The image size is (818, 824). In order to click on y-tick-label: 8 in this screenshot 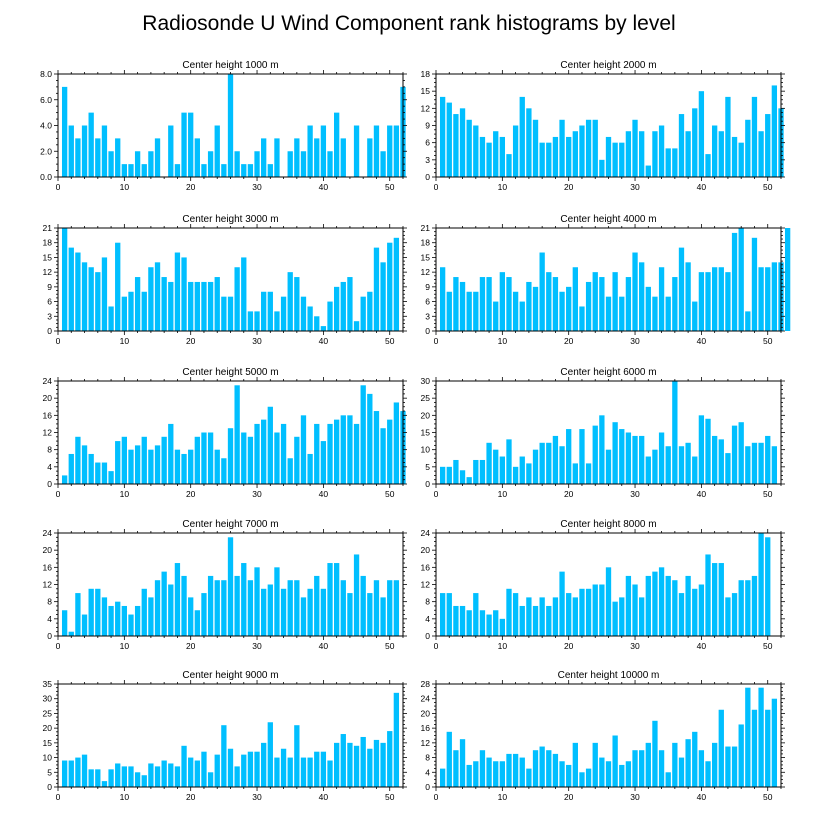, I will do `click(427, 758)`.